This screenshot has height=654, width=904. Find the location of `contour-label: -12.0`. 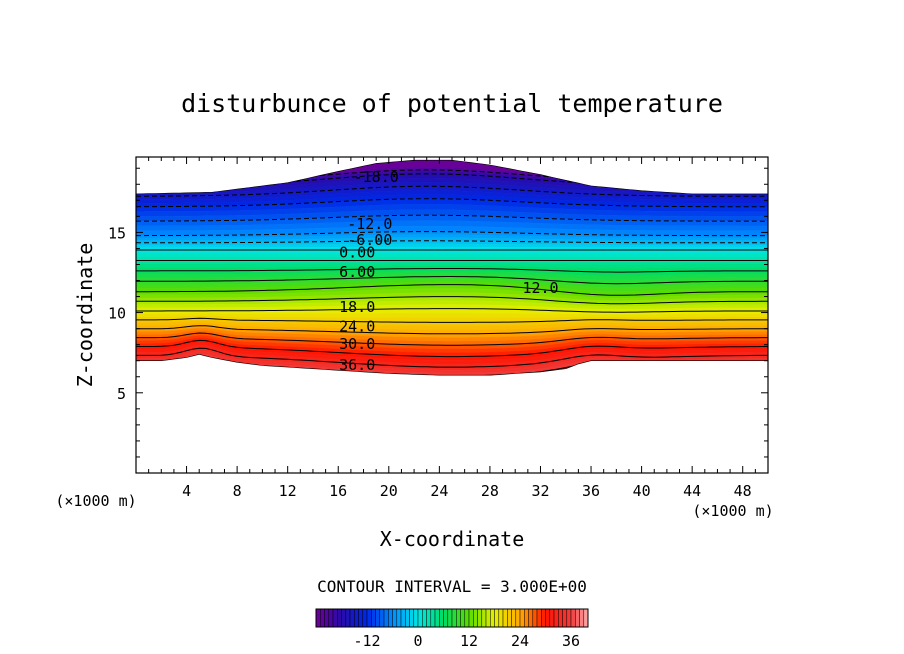

contour-label: -12.0 is located at coordinates (369, 224).